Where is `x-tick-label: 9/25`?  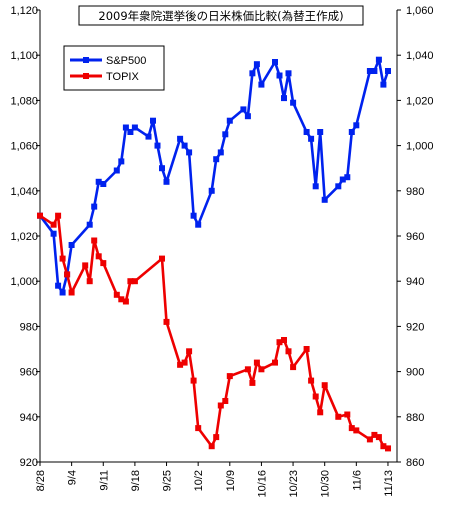 x-tick-label: 9/25 is located at coordinates (168, 480).